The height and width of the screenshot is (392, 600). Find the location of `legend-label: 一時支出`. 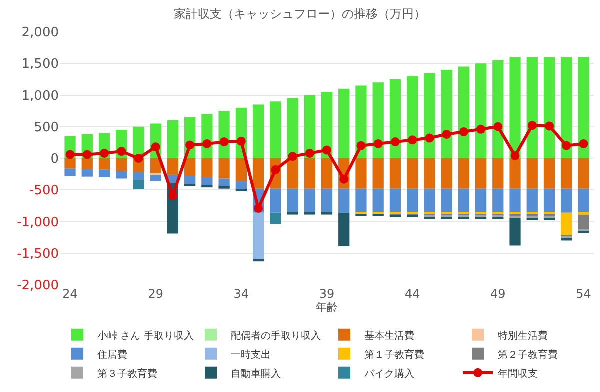

legend-label: 一時支出 is located at coordinates (251, 354).